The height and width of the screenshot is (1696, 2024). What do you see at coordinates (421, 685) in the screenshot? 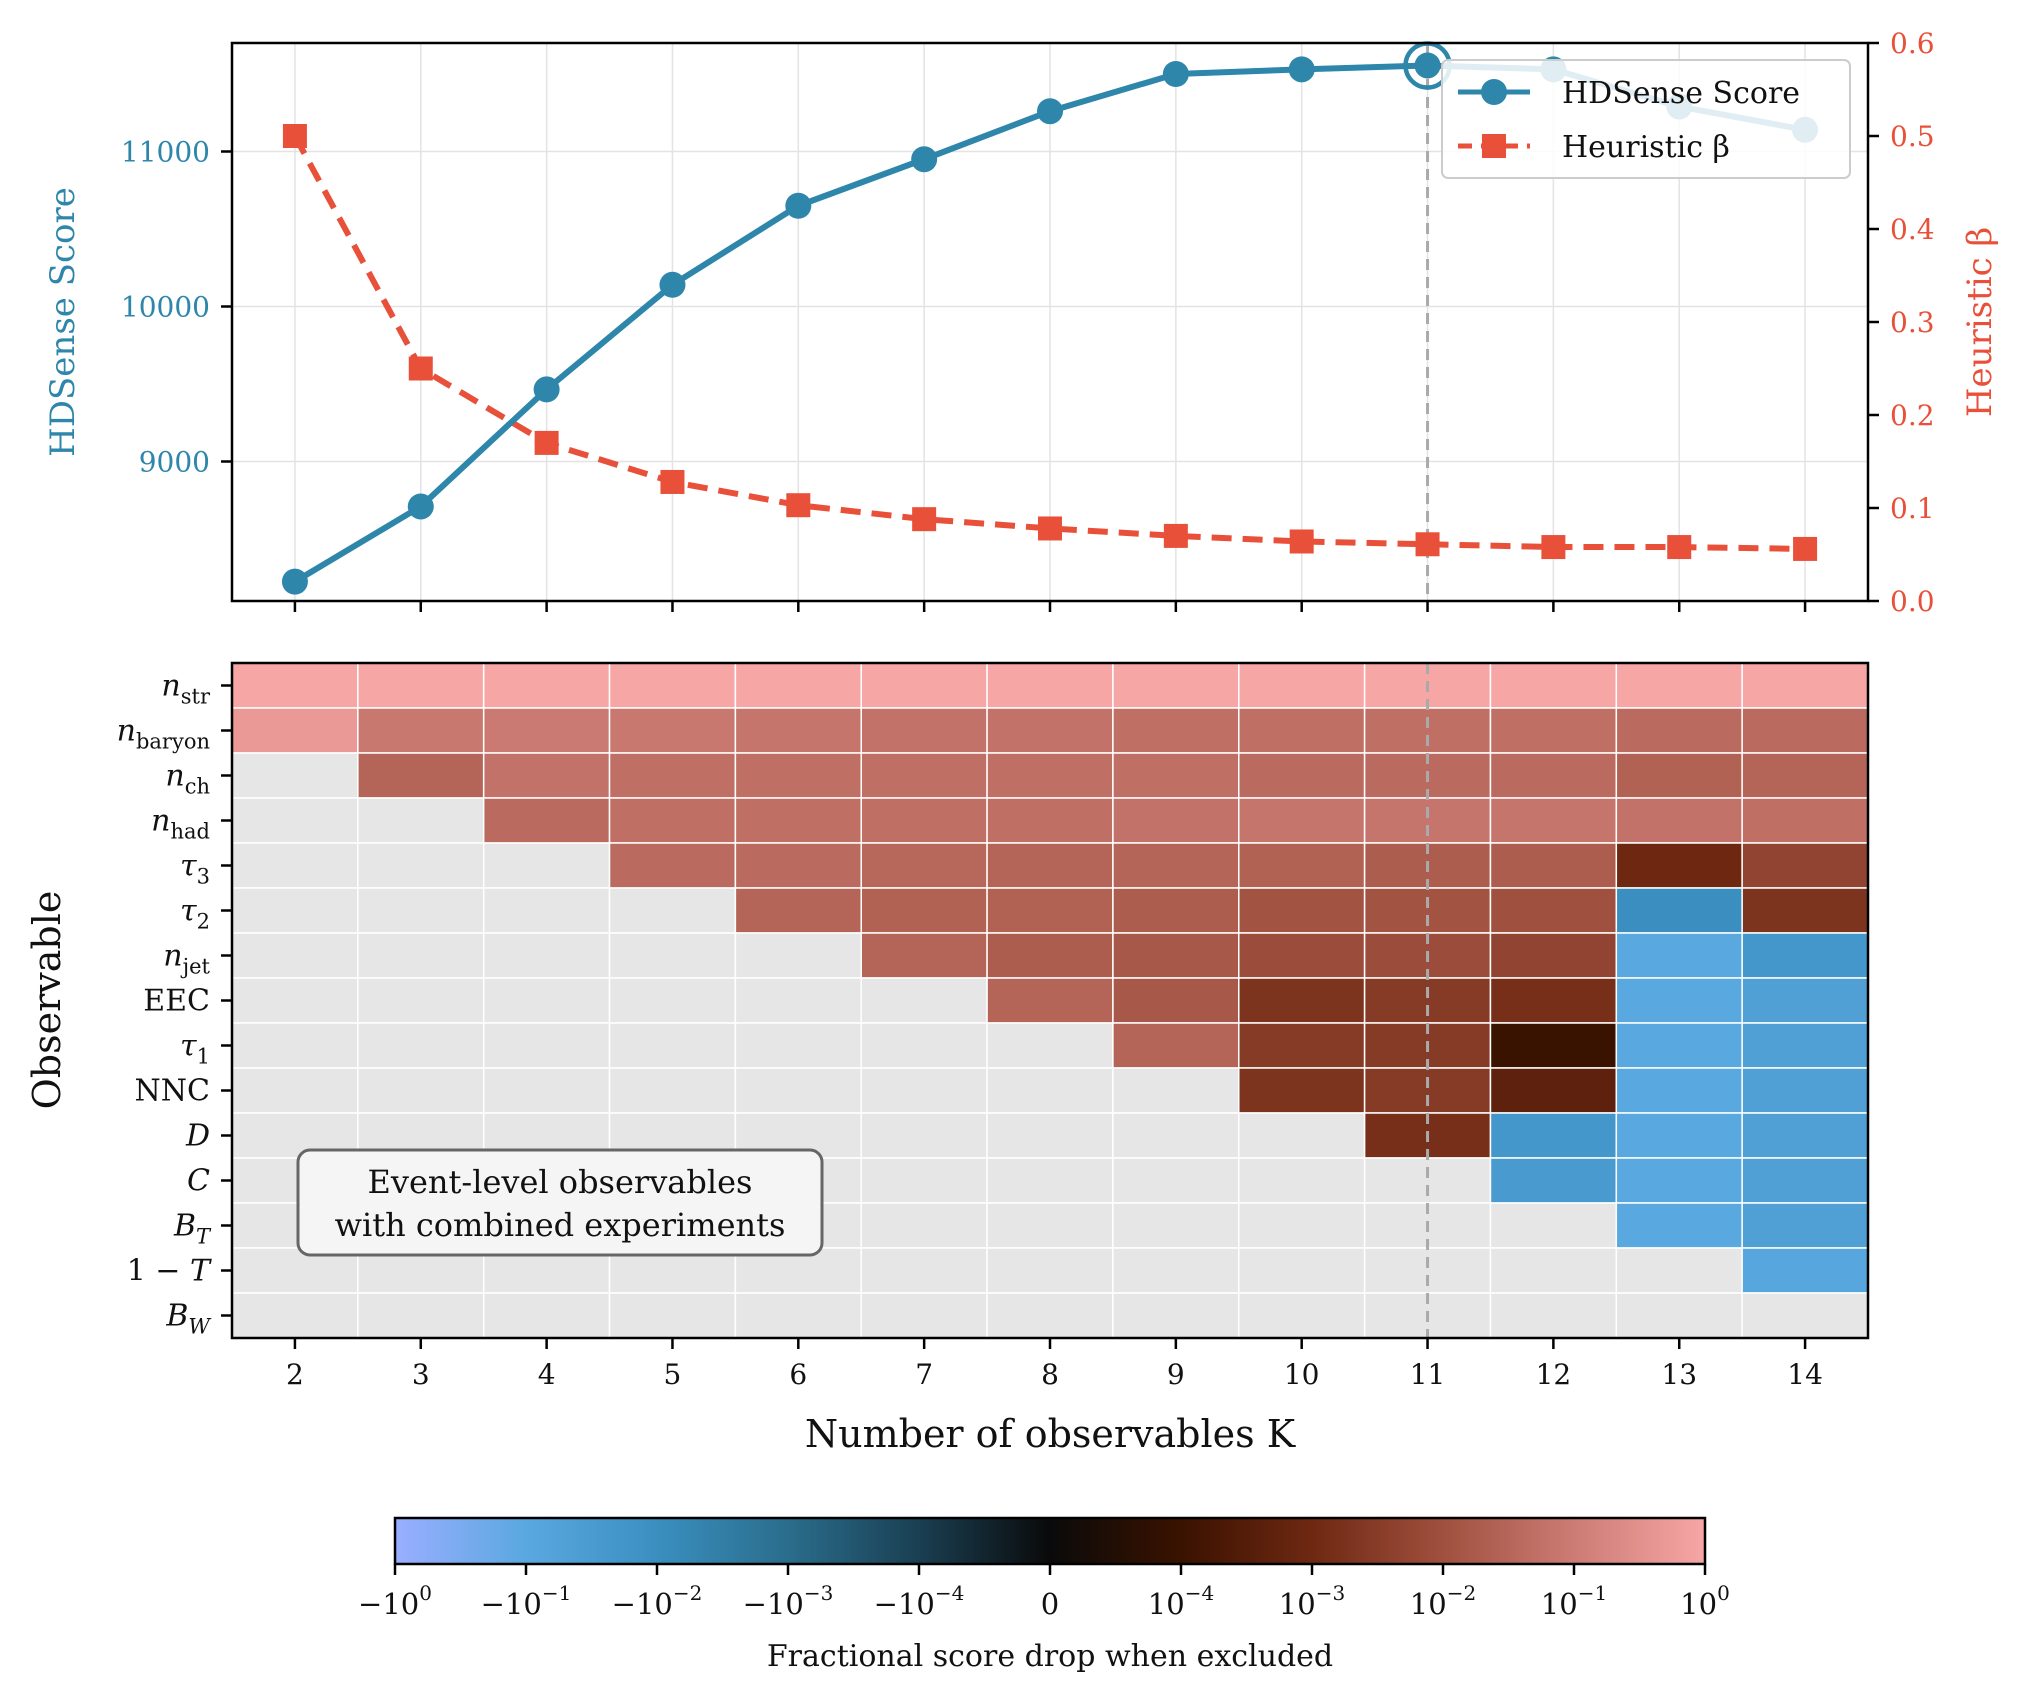
I see `heatmap-cell-r0-k3` at bounding box center [421, 685].